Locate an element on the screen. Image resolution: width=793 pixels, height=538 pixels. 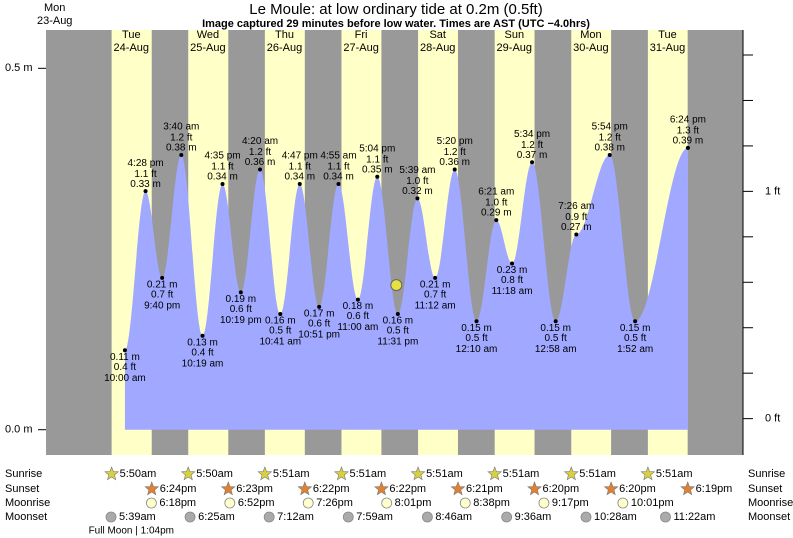
tide-label: 12:10 am is located at coordinates (477, 349).